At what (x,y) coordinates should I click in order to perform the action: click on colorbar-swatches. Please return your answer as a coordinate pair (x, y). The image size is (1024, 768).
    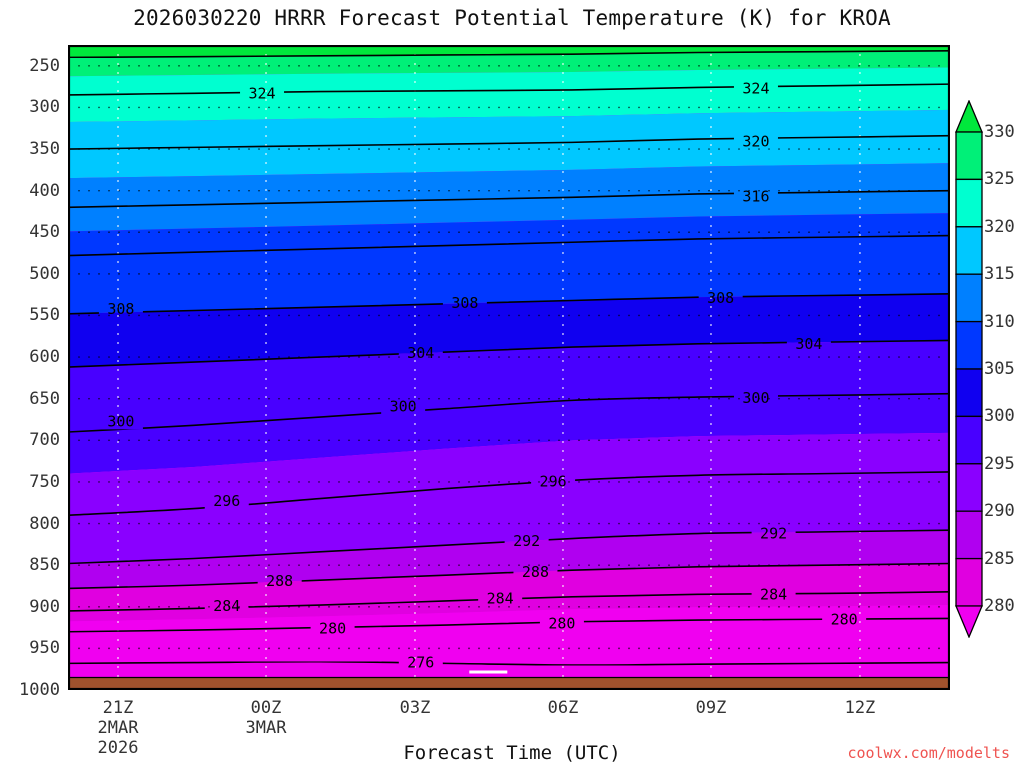
    Looking at the image, I should click on (969, 369).